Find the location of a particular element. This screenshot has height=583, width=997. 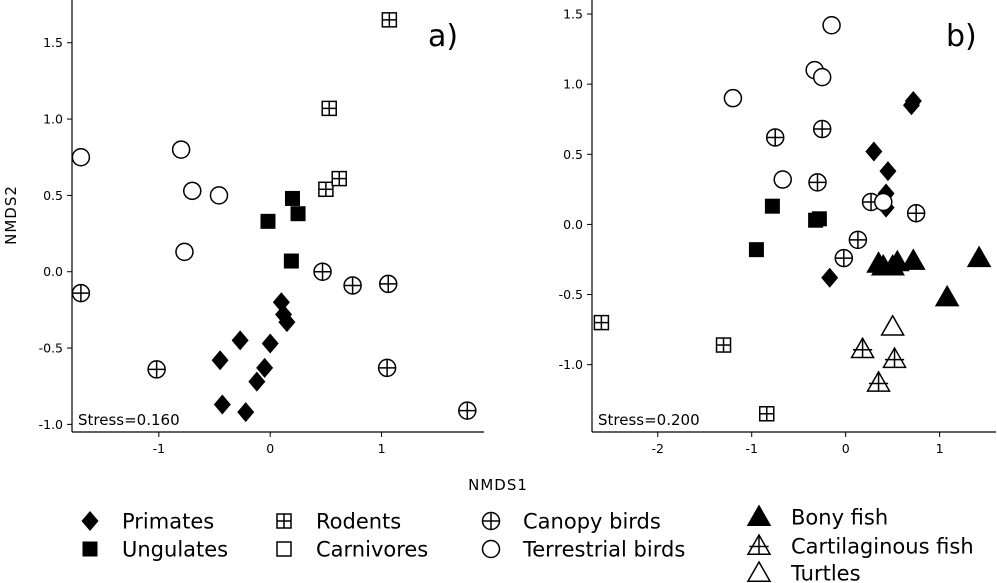

legend-primates-label: Primates is located at coordinates (168, 522).